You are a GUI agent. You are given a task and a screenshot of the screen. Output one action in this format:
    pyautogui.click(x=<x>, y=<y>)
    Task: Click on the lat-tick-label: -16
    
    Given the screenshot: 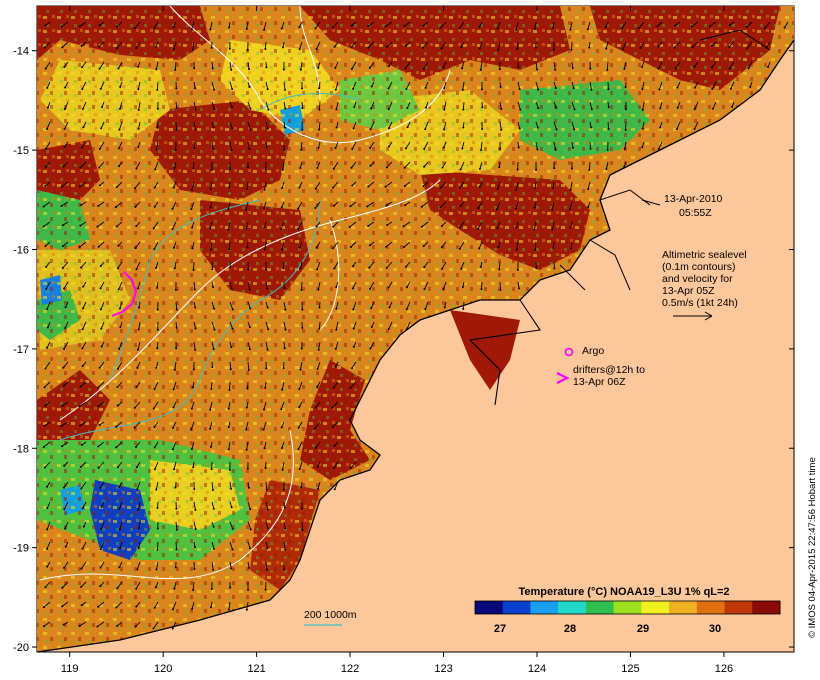 What is the action you would take?
    pyautogui.click(x=21, y=250)
    